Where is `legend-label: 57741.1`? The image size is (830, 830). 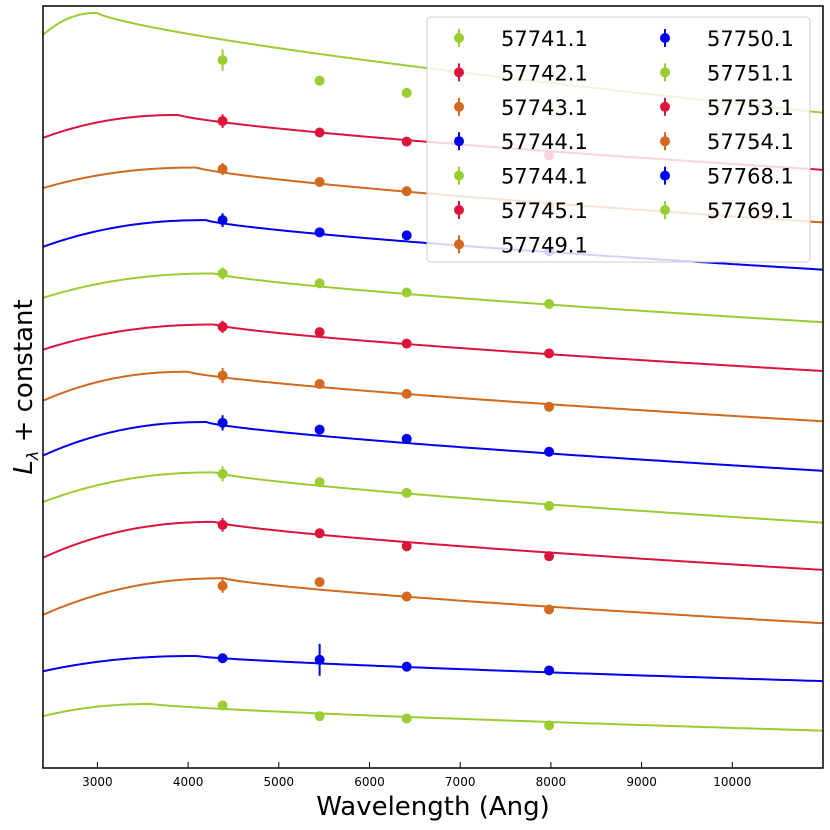
legend-label: 57741.1 is located at coordinates (544, 39).